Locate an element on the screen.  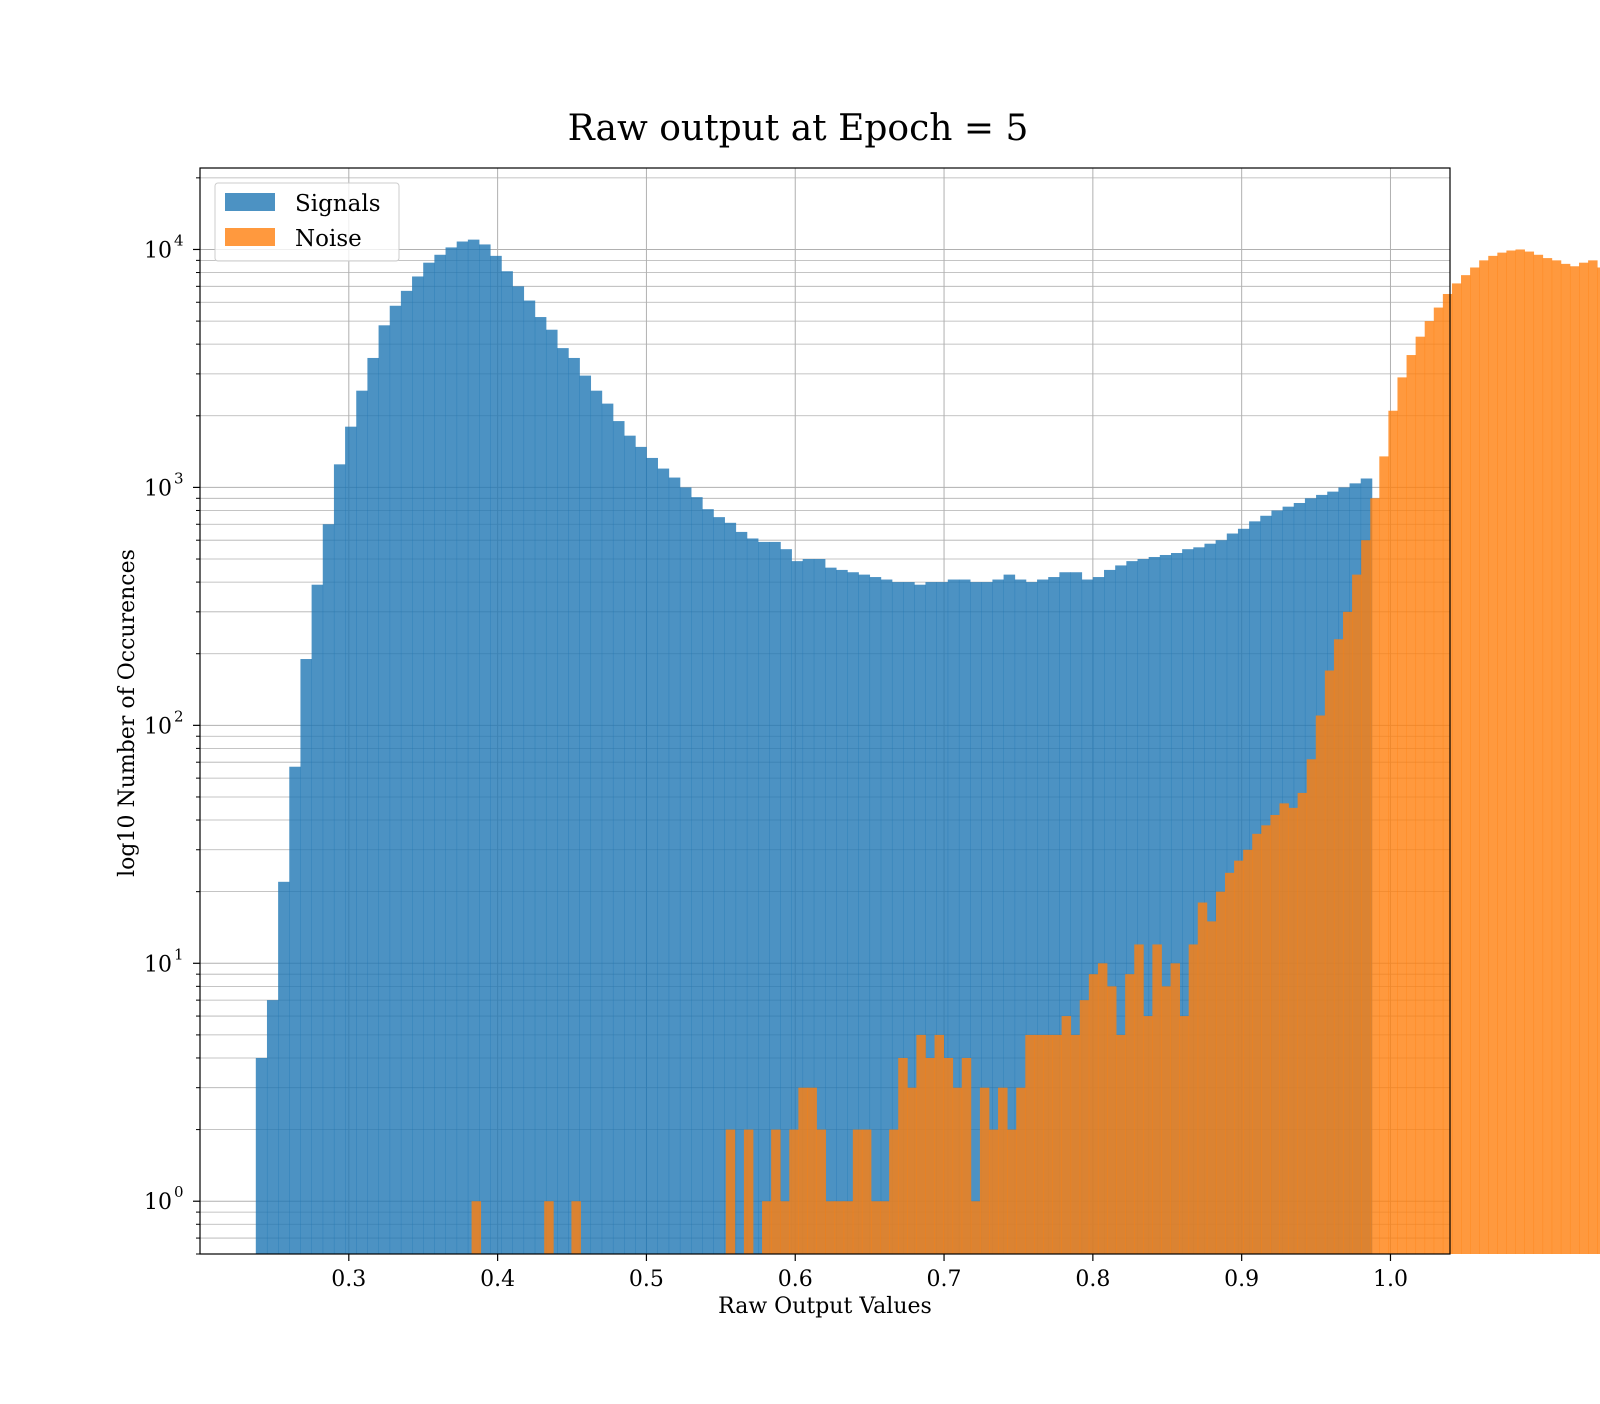
legend-swatch-noise is located at coordinates (250, 237).